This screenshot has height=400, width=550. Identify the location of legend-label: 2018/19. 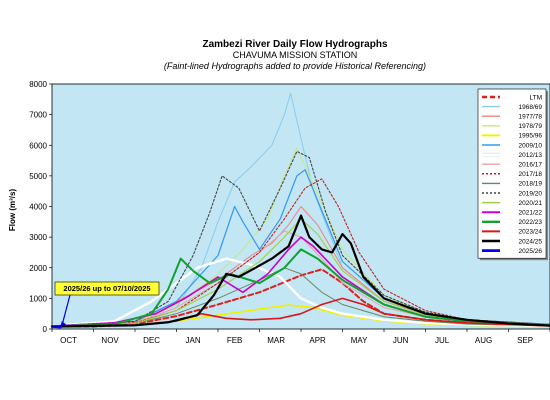
(531, 184).